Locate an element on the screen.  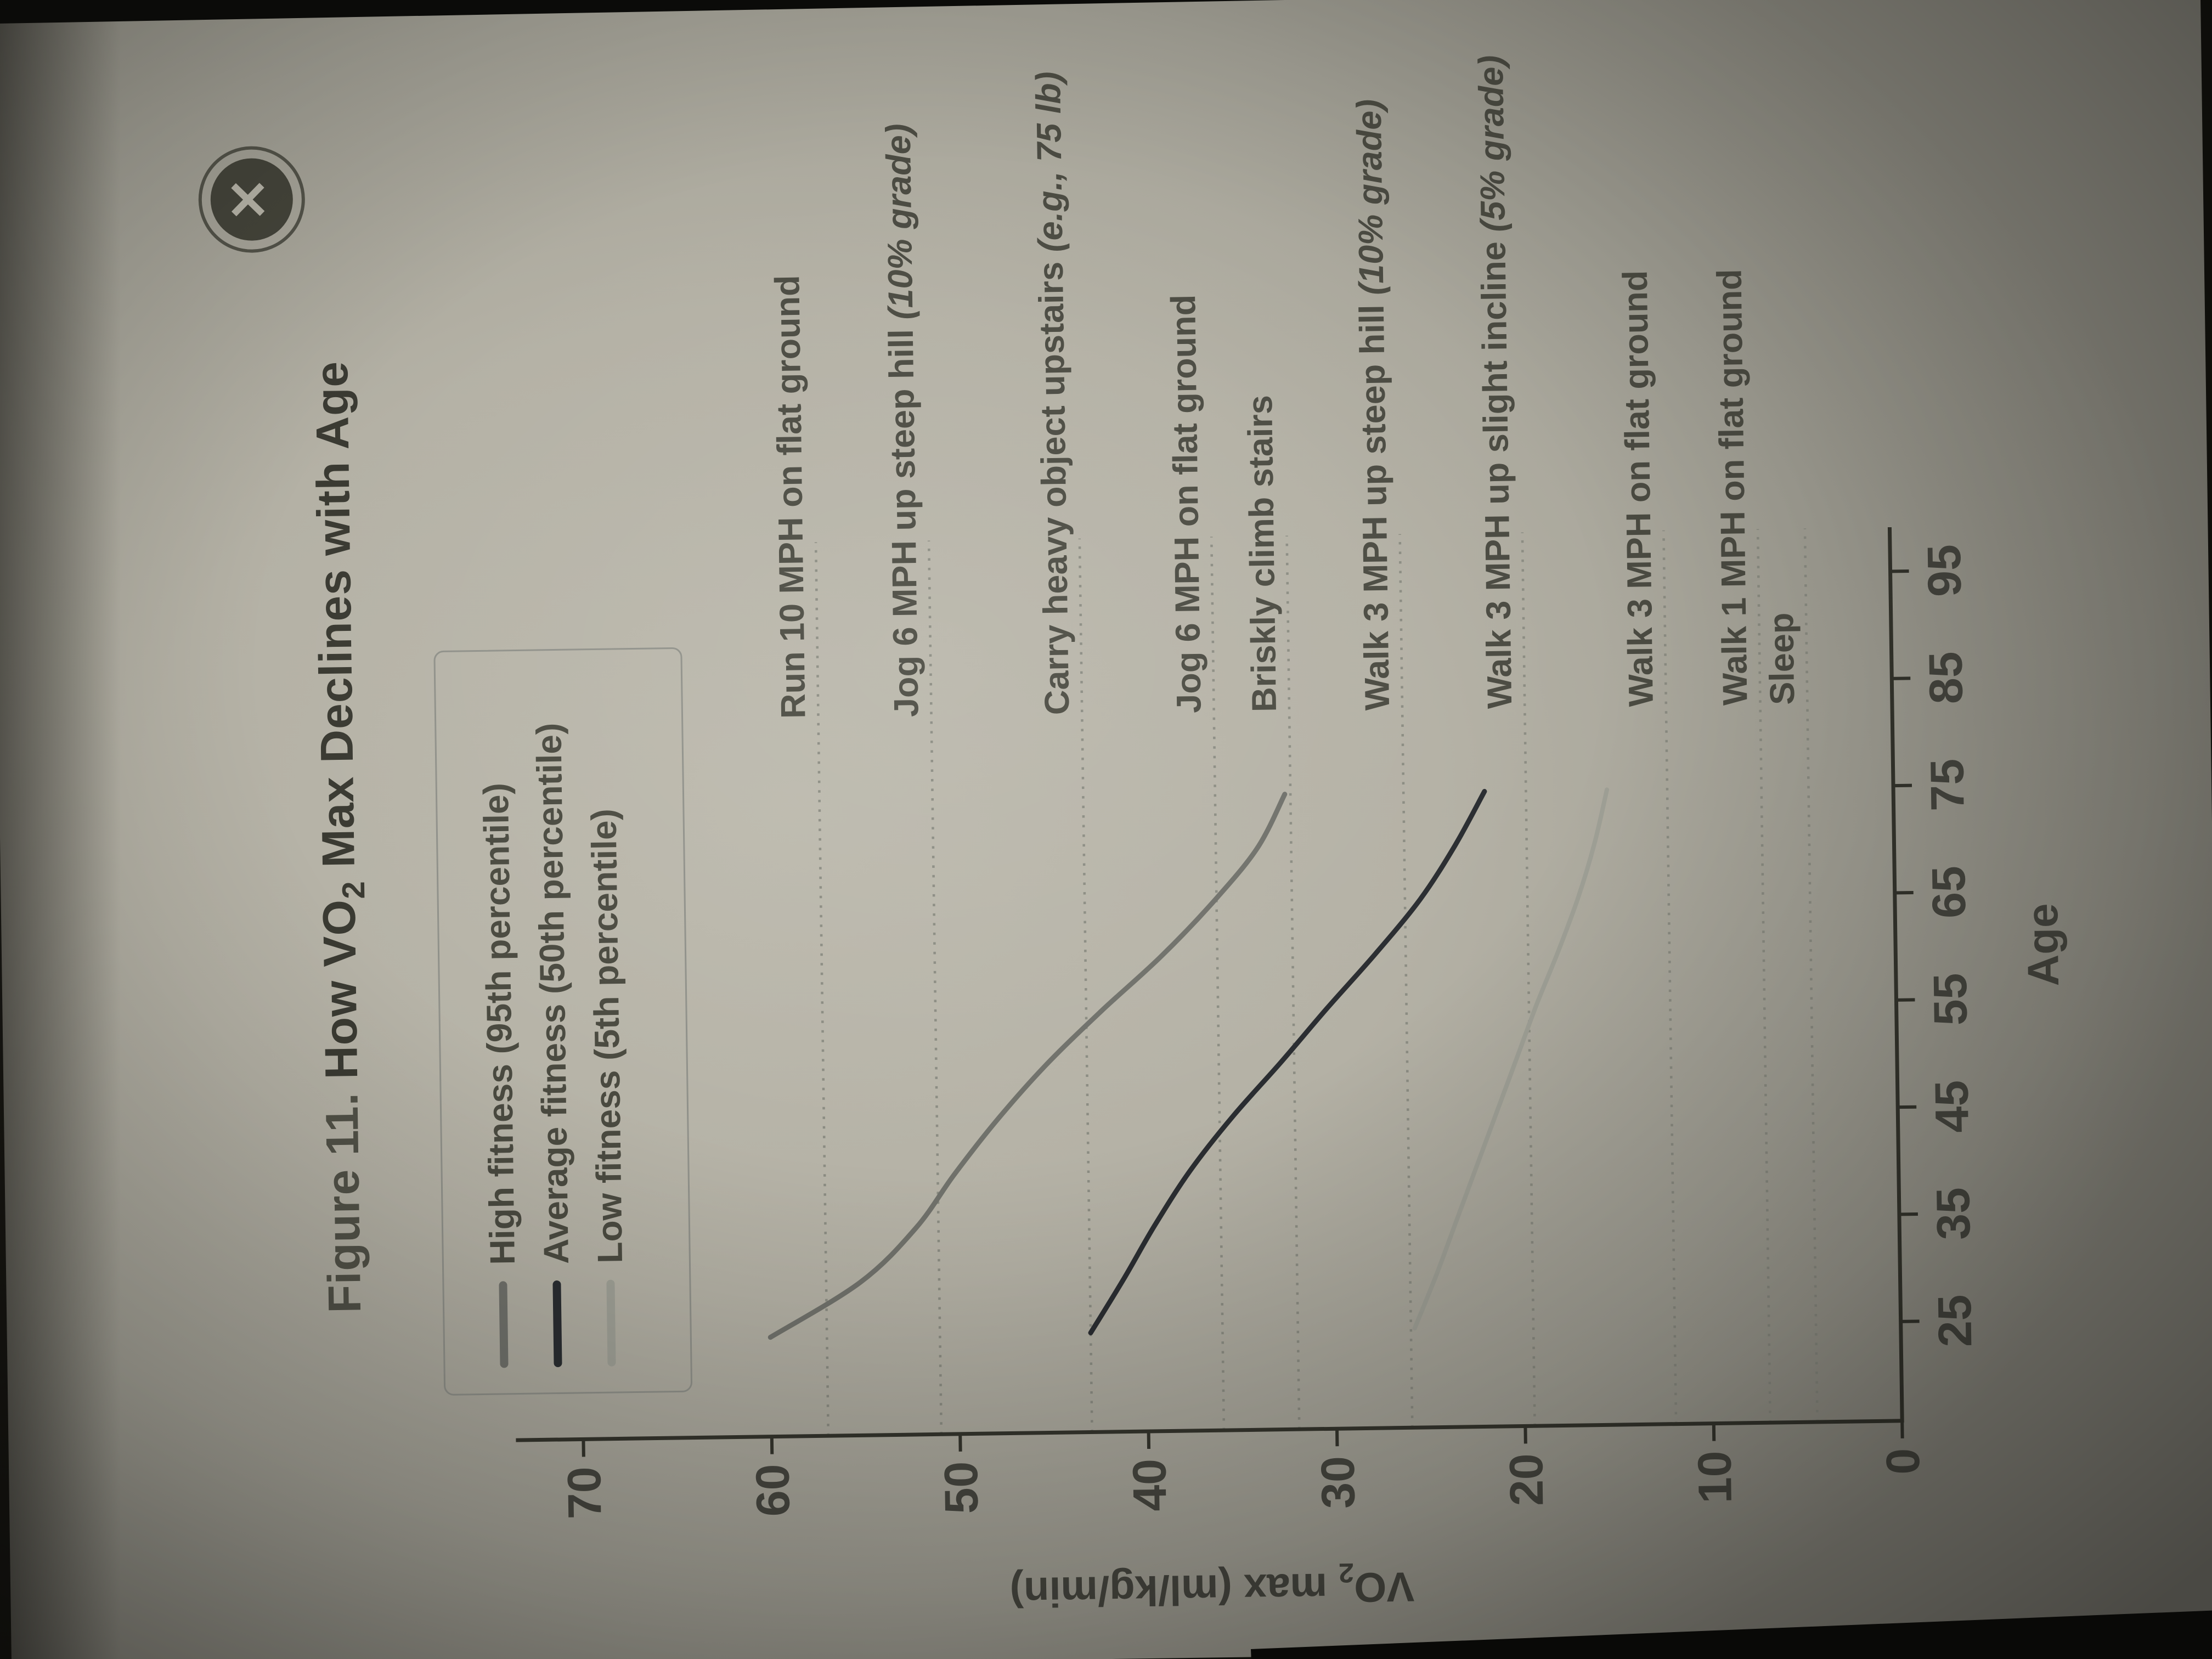
reference-line-label: Walk 1 MPH on flat ground is located at coordinates (1732, 487).